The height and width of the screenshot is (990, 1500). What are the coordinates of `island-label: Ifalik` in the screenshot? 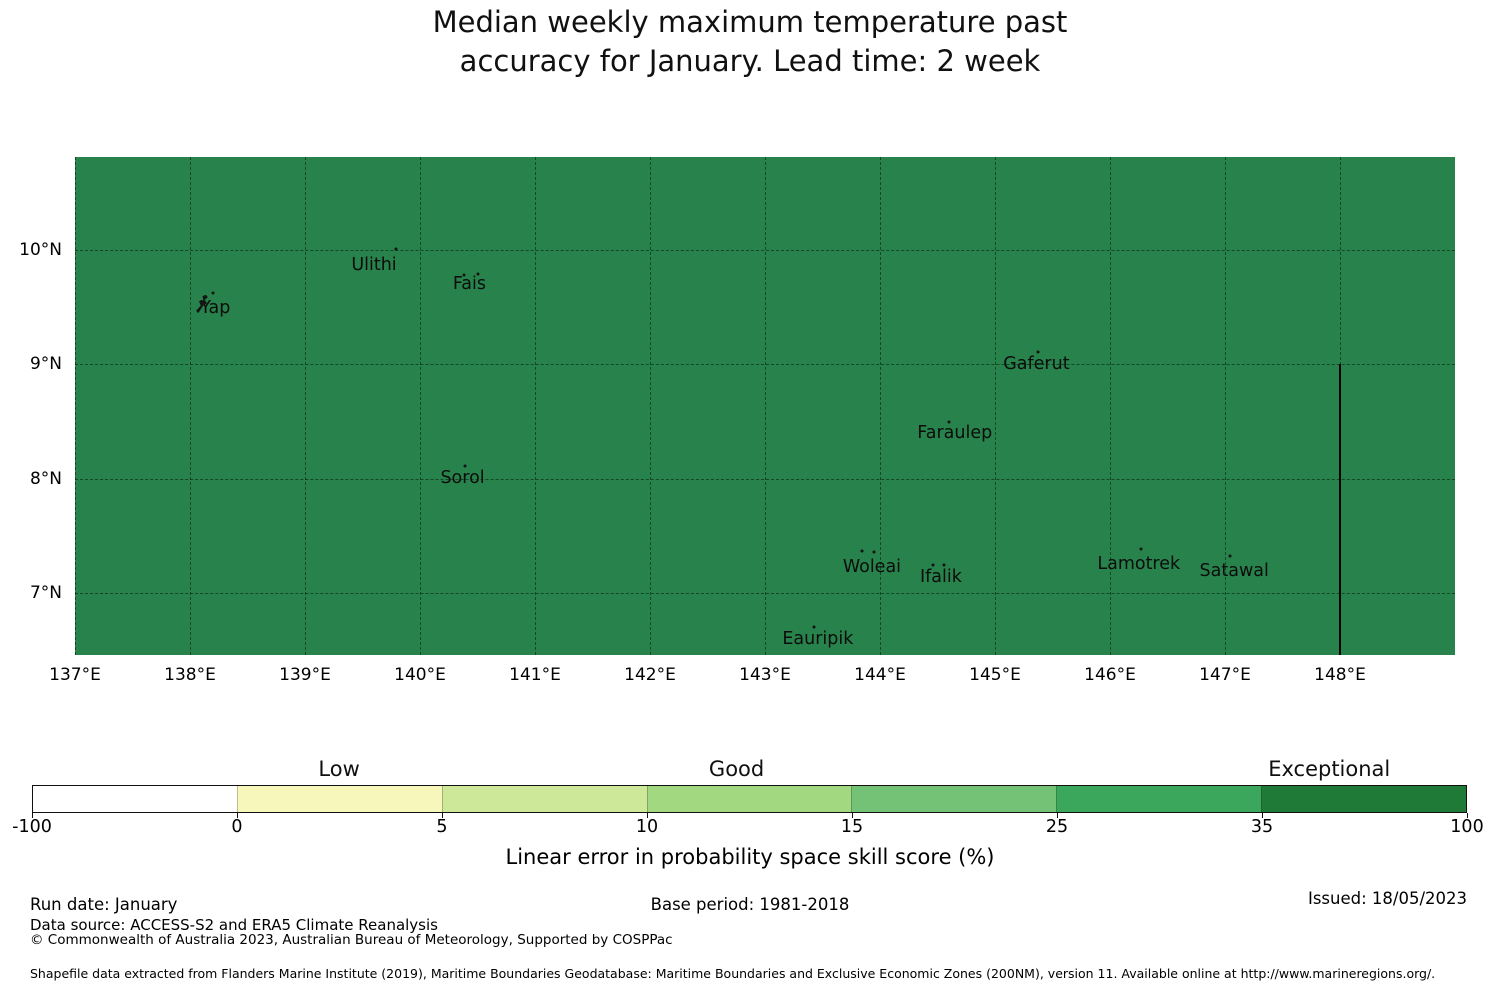 It's located at (940, 577).